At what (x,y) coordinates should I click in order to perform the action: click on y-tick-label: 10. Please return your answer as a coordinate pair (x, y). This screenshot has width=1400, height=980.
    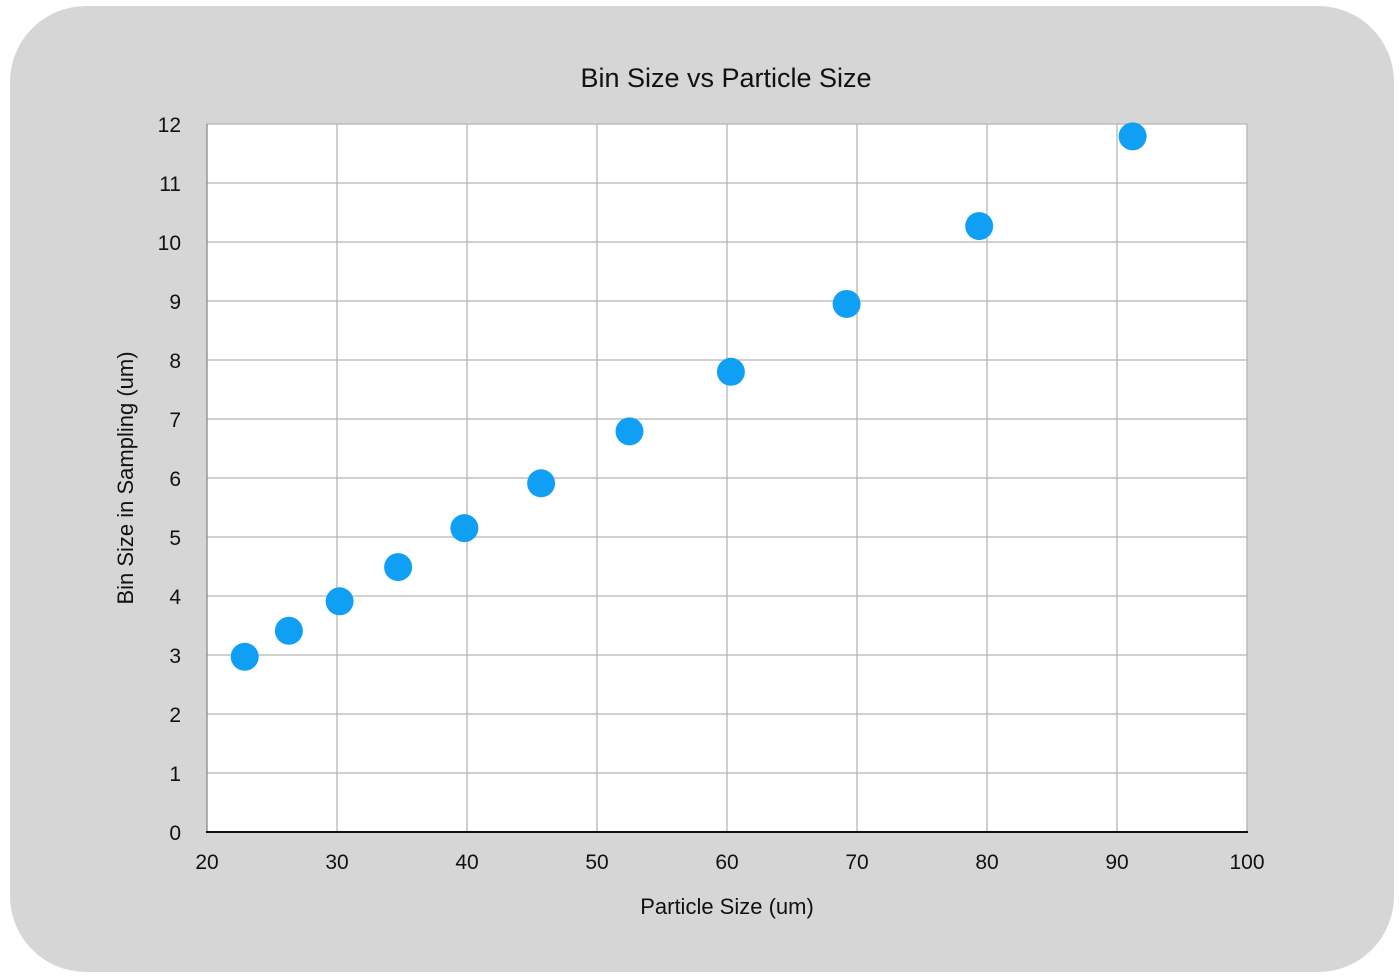
    Looking at the image, I should click on (169, 243).